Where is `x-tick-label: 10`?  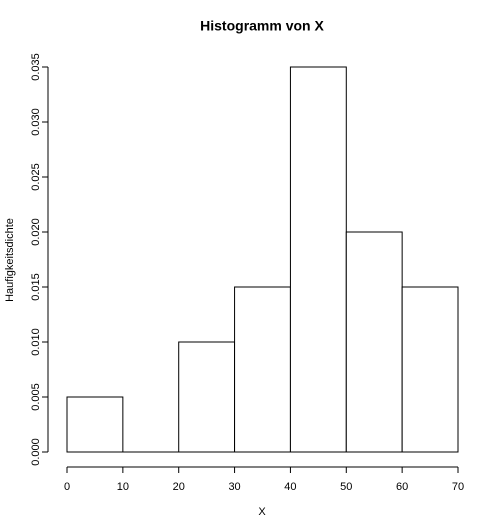 x-tick-label: 10 is located at coordinates (123, 487).